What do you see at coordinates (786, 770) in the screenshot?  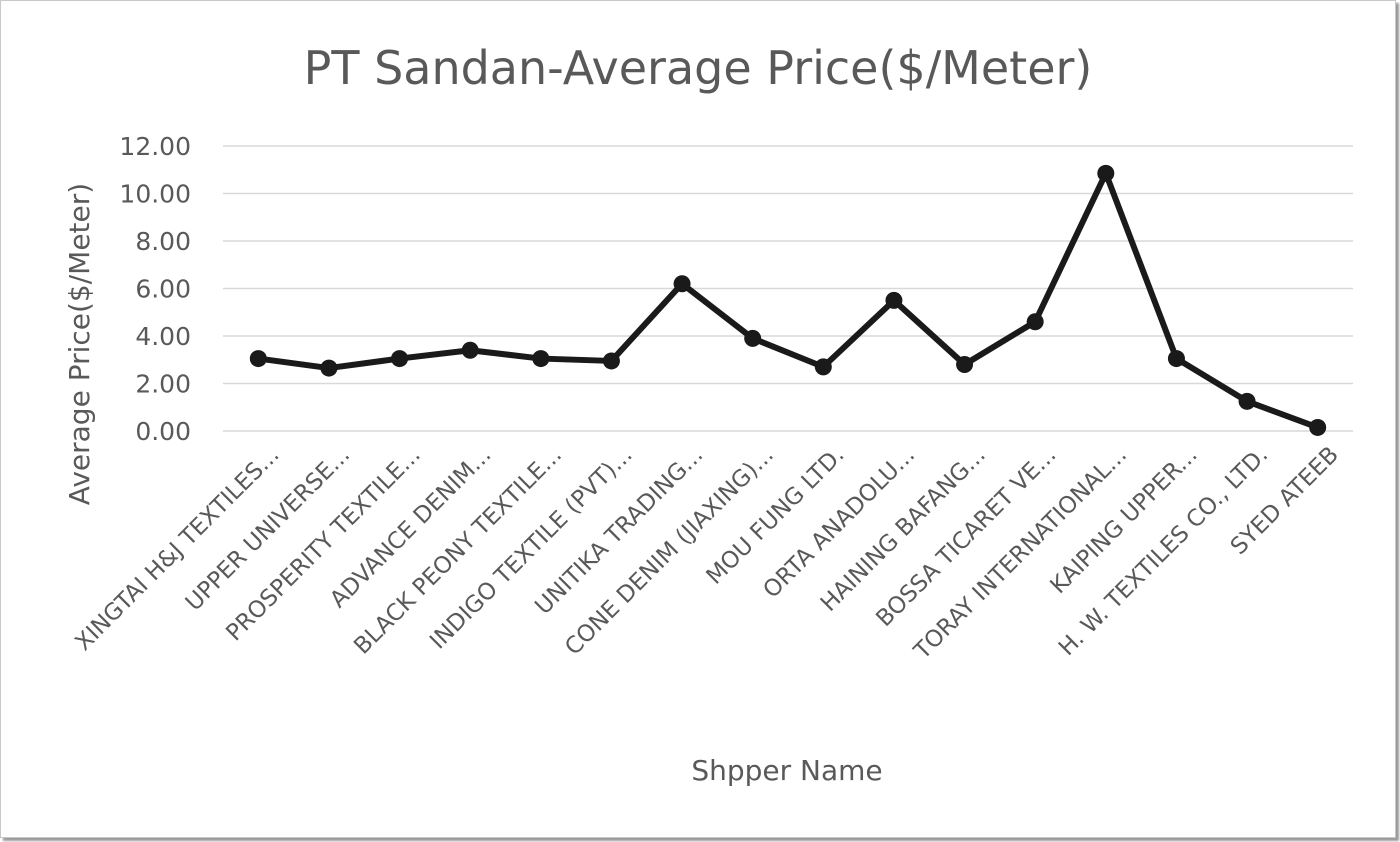 I see `x-axis-title: Shpper Name` at bounding box center [786, 770].